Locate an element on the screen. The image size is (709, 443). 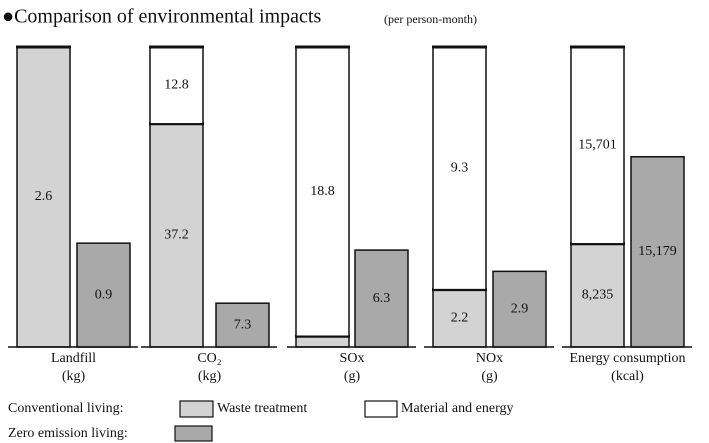
chart-subtitle: (per person-month) is located at coordinates (430, 19).